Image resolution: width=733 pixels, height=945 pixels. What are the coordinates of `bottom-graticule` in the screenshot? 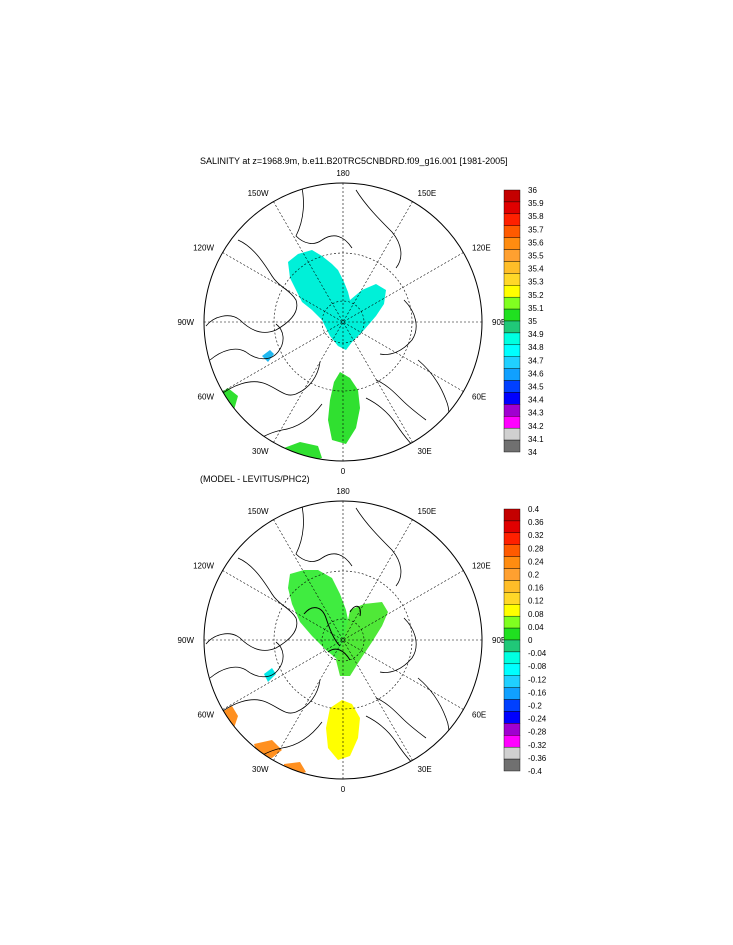 It's located at (343, 640).